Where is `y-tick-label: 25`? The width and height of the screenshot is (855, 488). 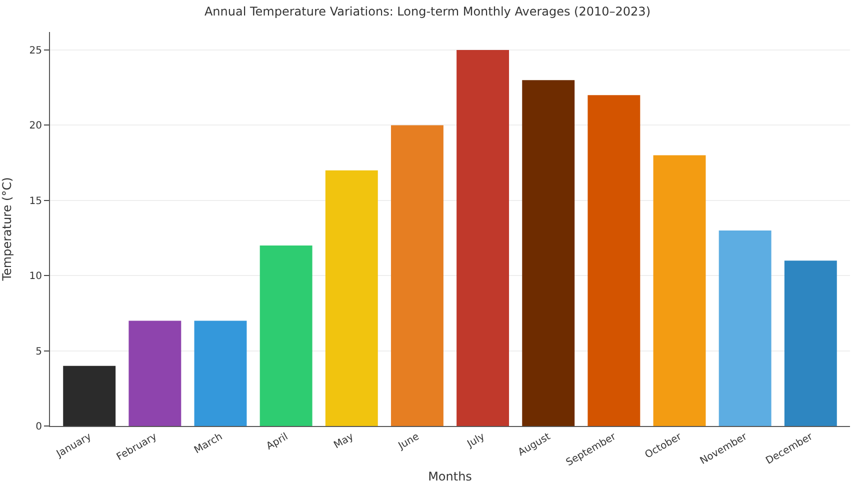
y-tick-label: 25 is located at coordinates (35, 51).